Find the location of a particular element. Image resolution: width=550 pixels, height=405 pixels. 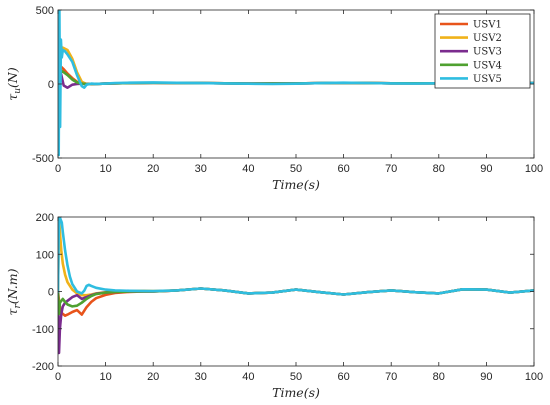

bottom-ylabel: τr(N.m) is located at coordinates (14, 291).